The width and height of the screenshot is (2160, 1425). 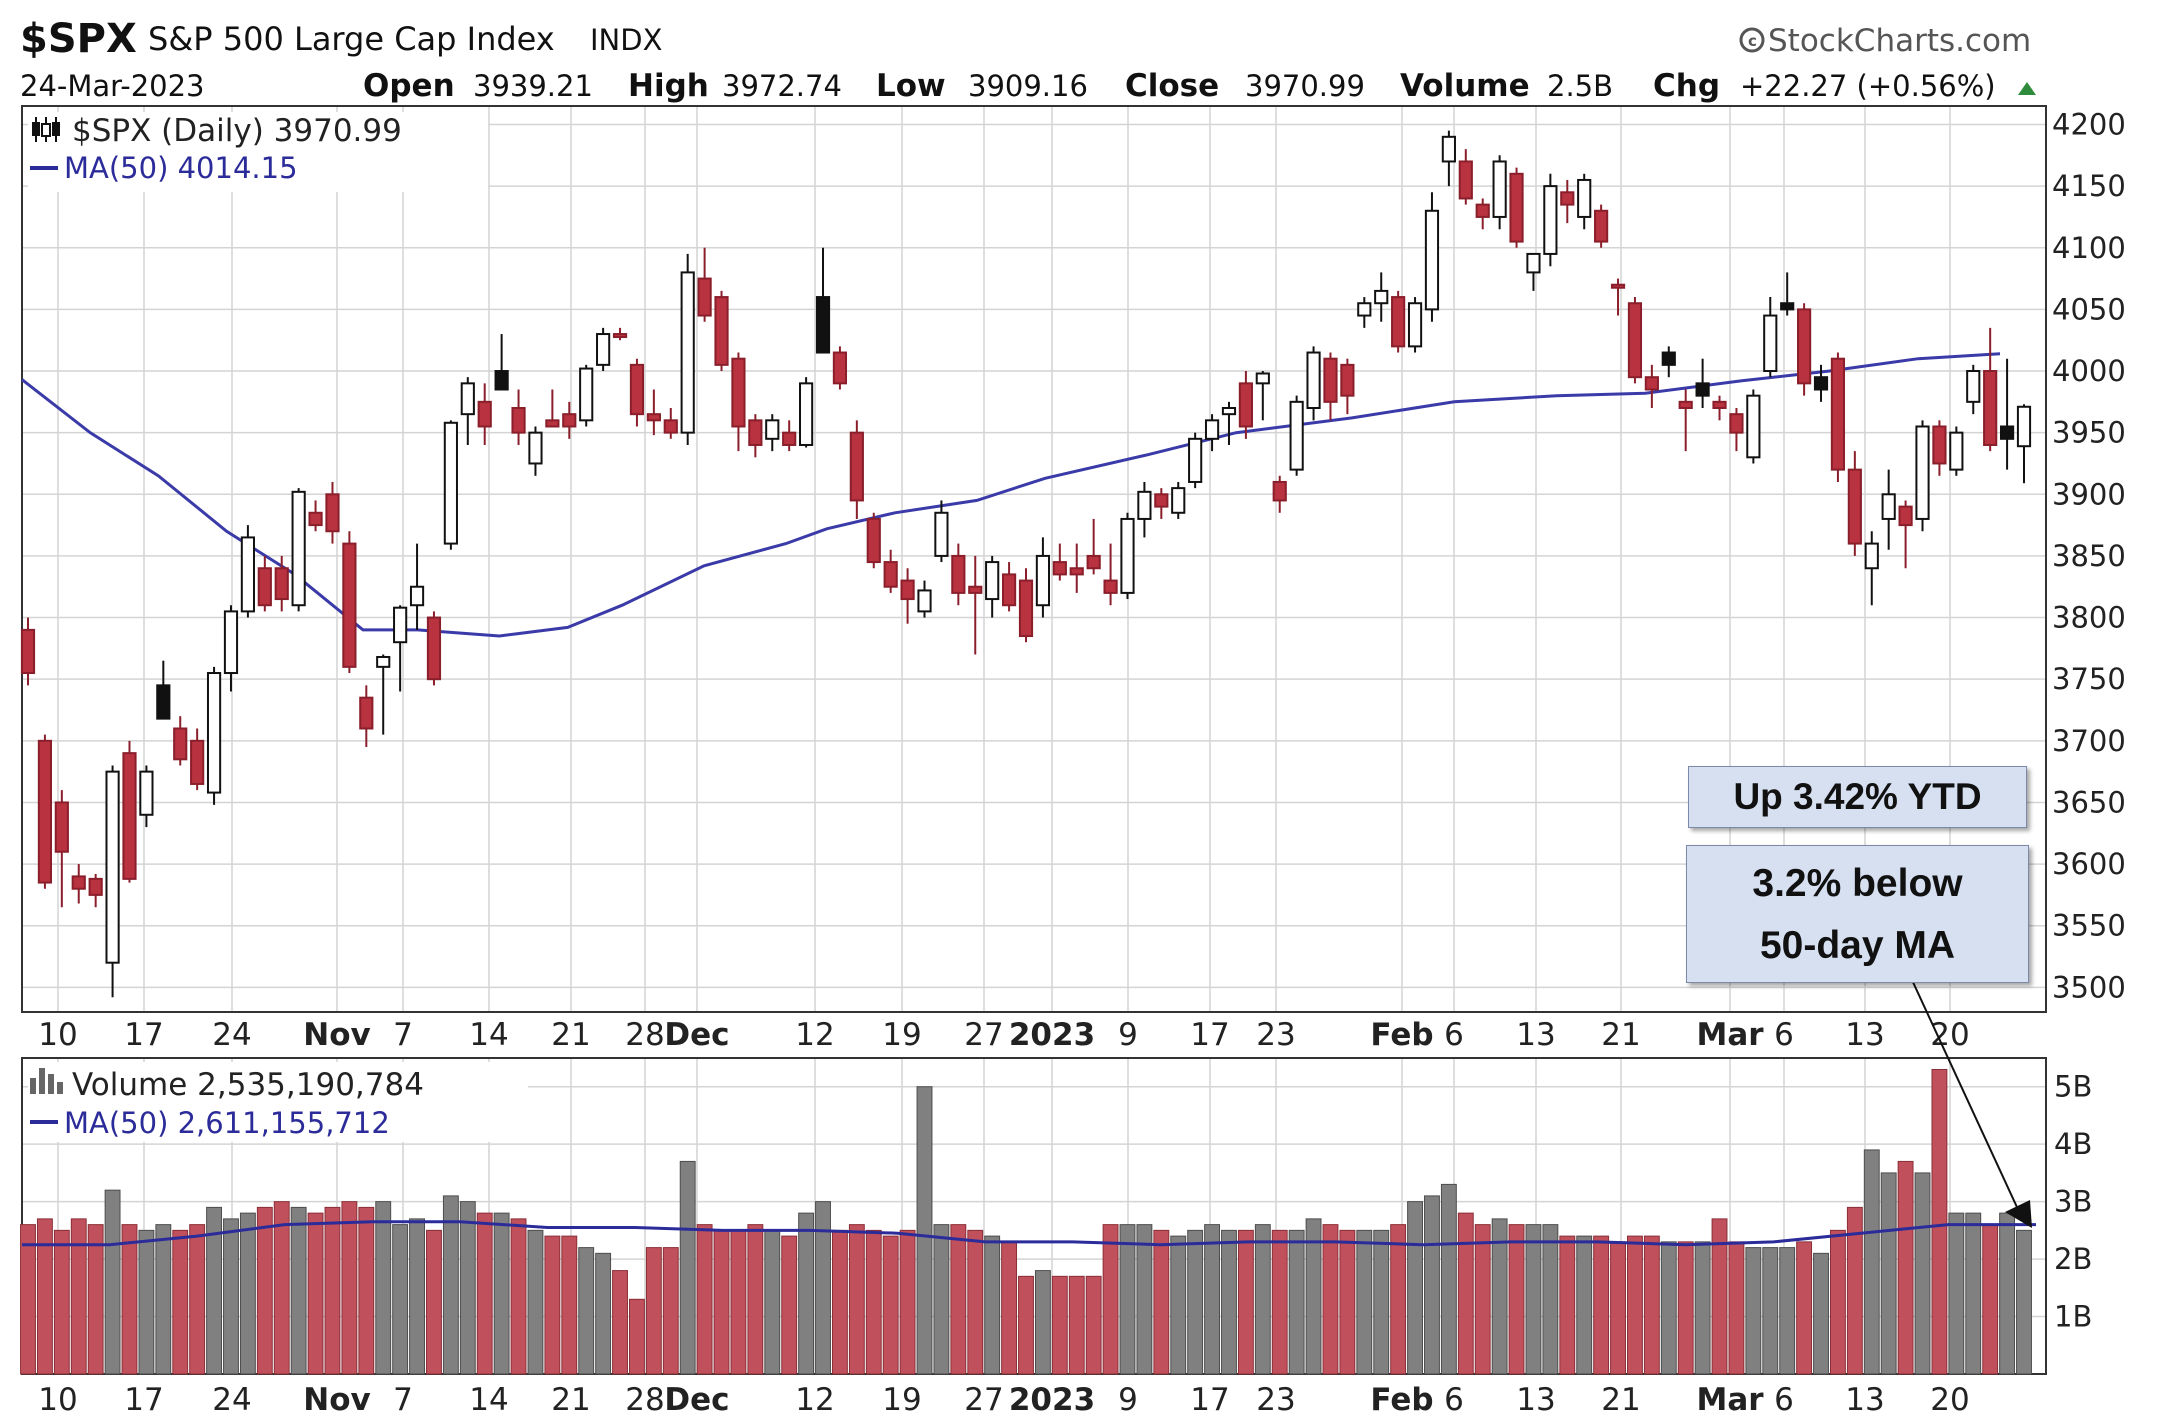 I want to click on volume-tick-label: 4B, so click(x=2073, y=1144).